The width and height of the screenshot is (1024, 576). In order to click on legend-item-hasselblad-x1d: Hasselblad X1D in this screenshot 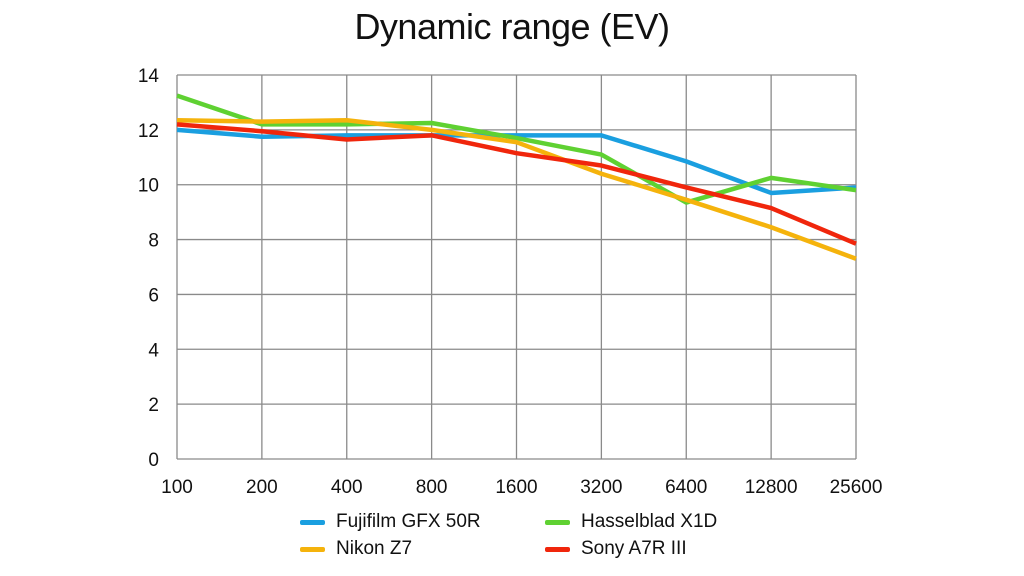, I will do `click(652, 522)`.